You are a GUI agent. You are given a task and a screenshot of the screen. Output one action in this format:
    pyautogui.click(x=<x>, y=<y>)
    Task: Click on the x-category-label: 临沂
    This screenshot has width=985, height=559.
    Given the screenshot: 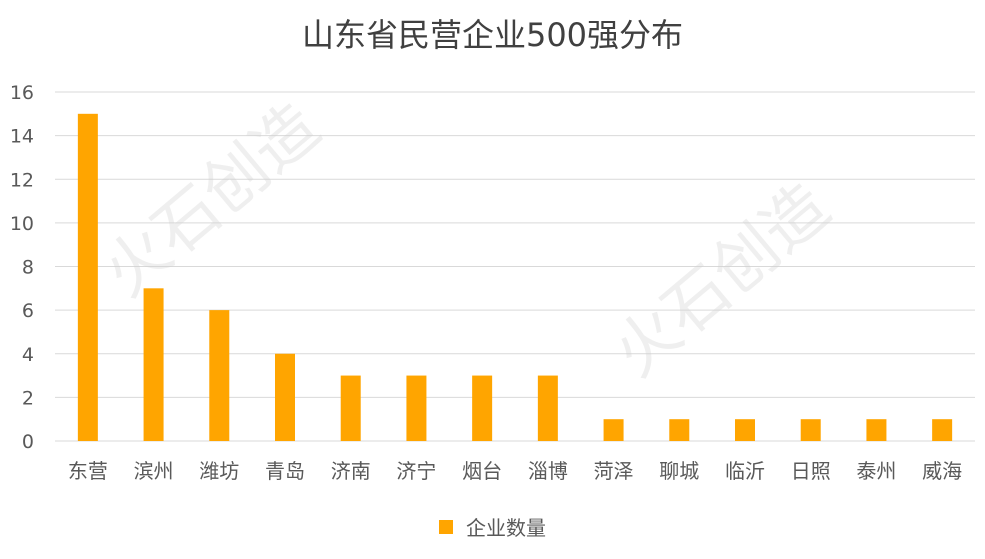 What is the action you would take?
    pyautogui.click(x=745, y=471)
    